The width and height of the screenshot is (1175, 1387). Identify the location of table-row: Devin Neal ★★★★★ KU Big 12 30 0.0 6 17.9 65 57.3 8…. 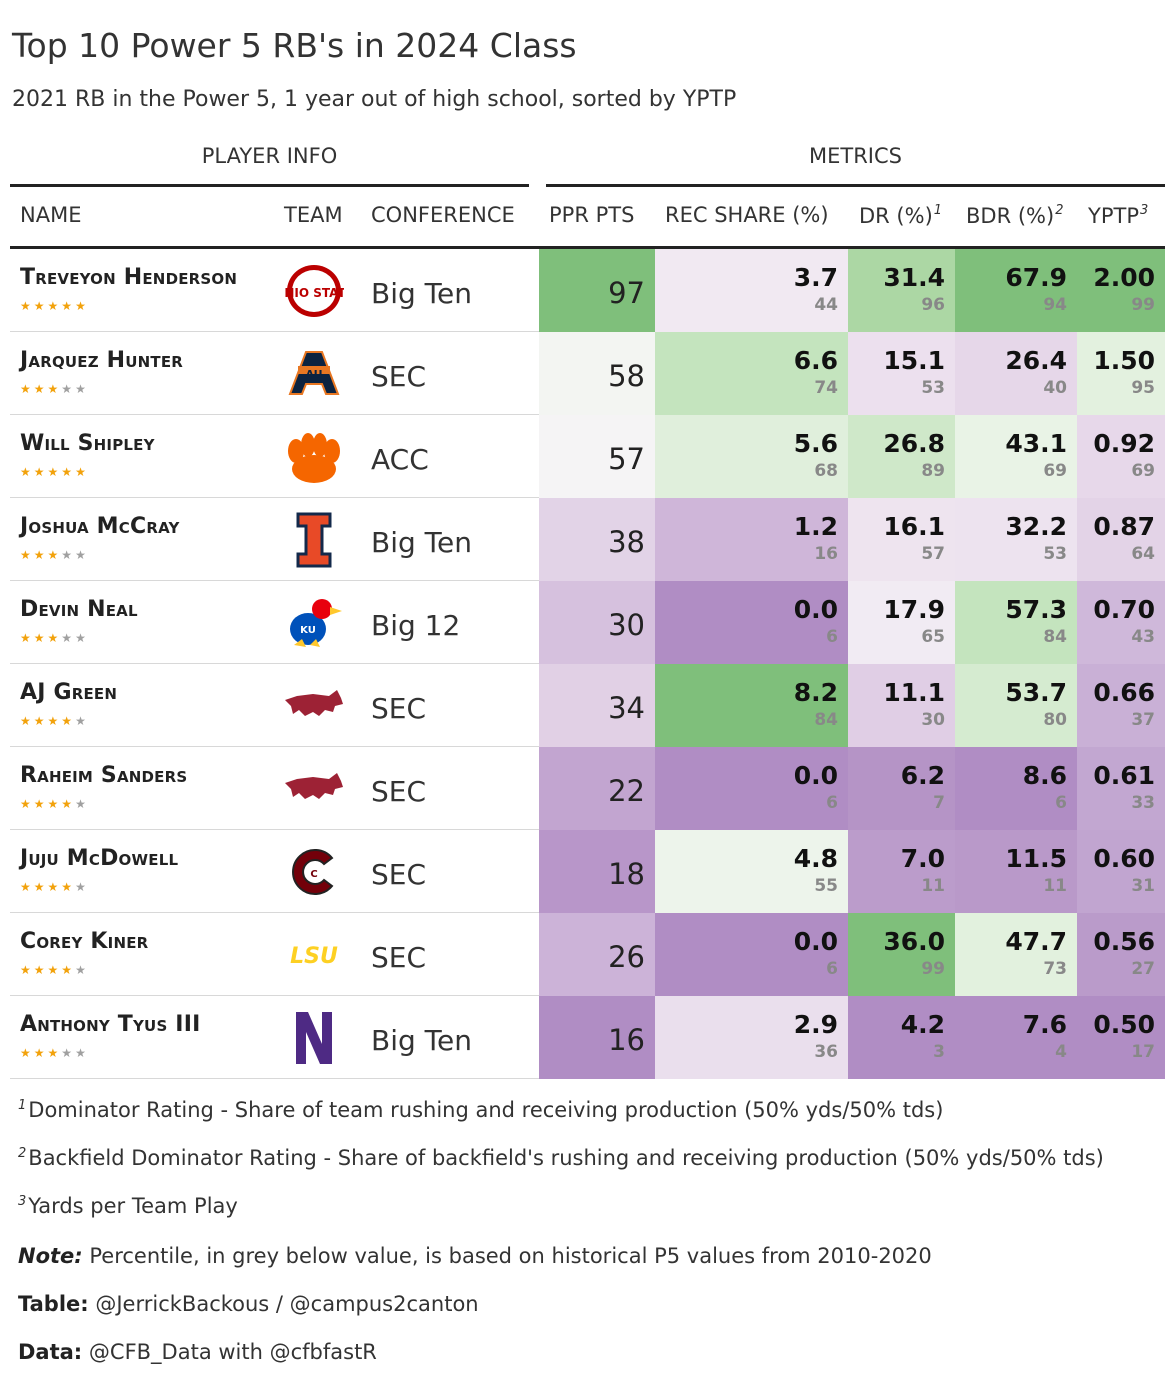
(587, 622).